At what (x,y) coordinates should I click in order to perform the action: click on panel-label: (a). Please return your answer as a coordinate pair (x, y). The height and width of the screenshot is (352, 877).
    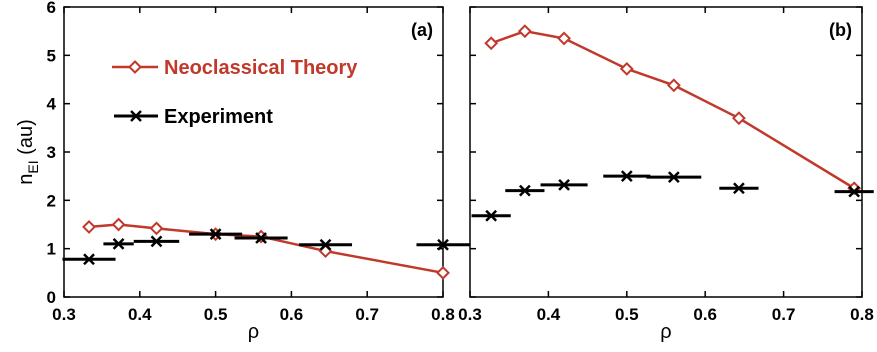
    Looking at the image, I should click on (422, 30).